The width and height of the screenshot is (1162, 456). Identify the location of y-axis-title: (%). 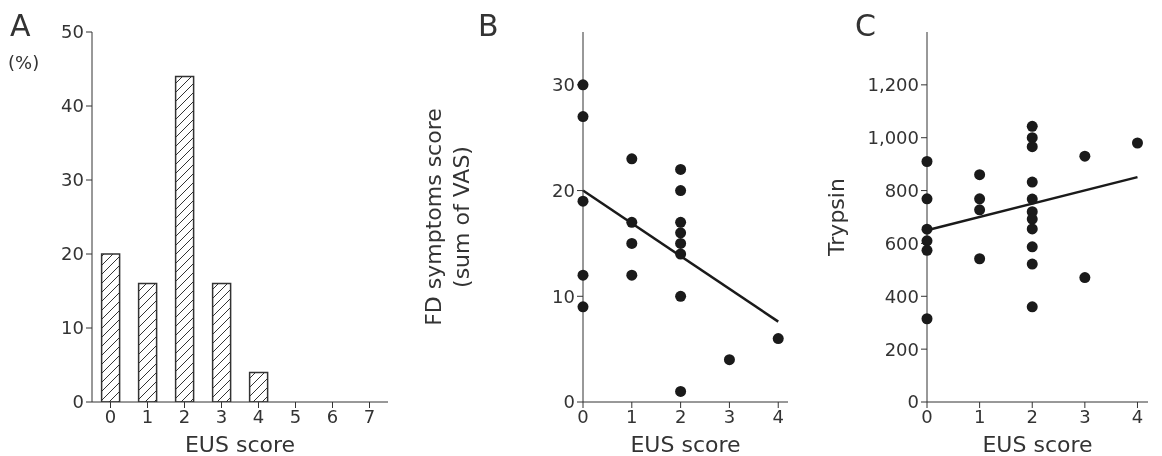
(24, 62).